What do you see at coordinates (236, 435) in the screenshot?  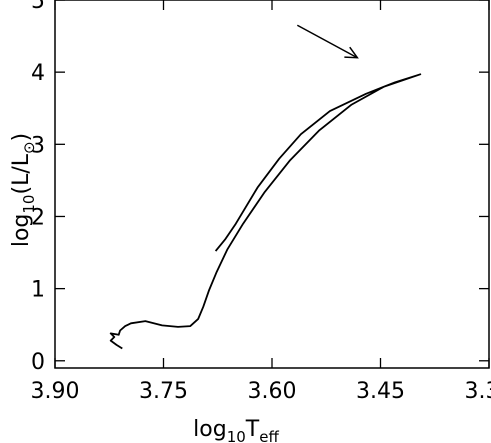 I see `x-axis-title-sub1: 10` at bounding box center [236, 435].